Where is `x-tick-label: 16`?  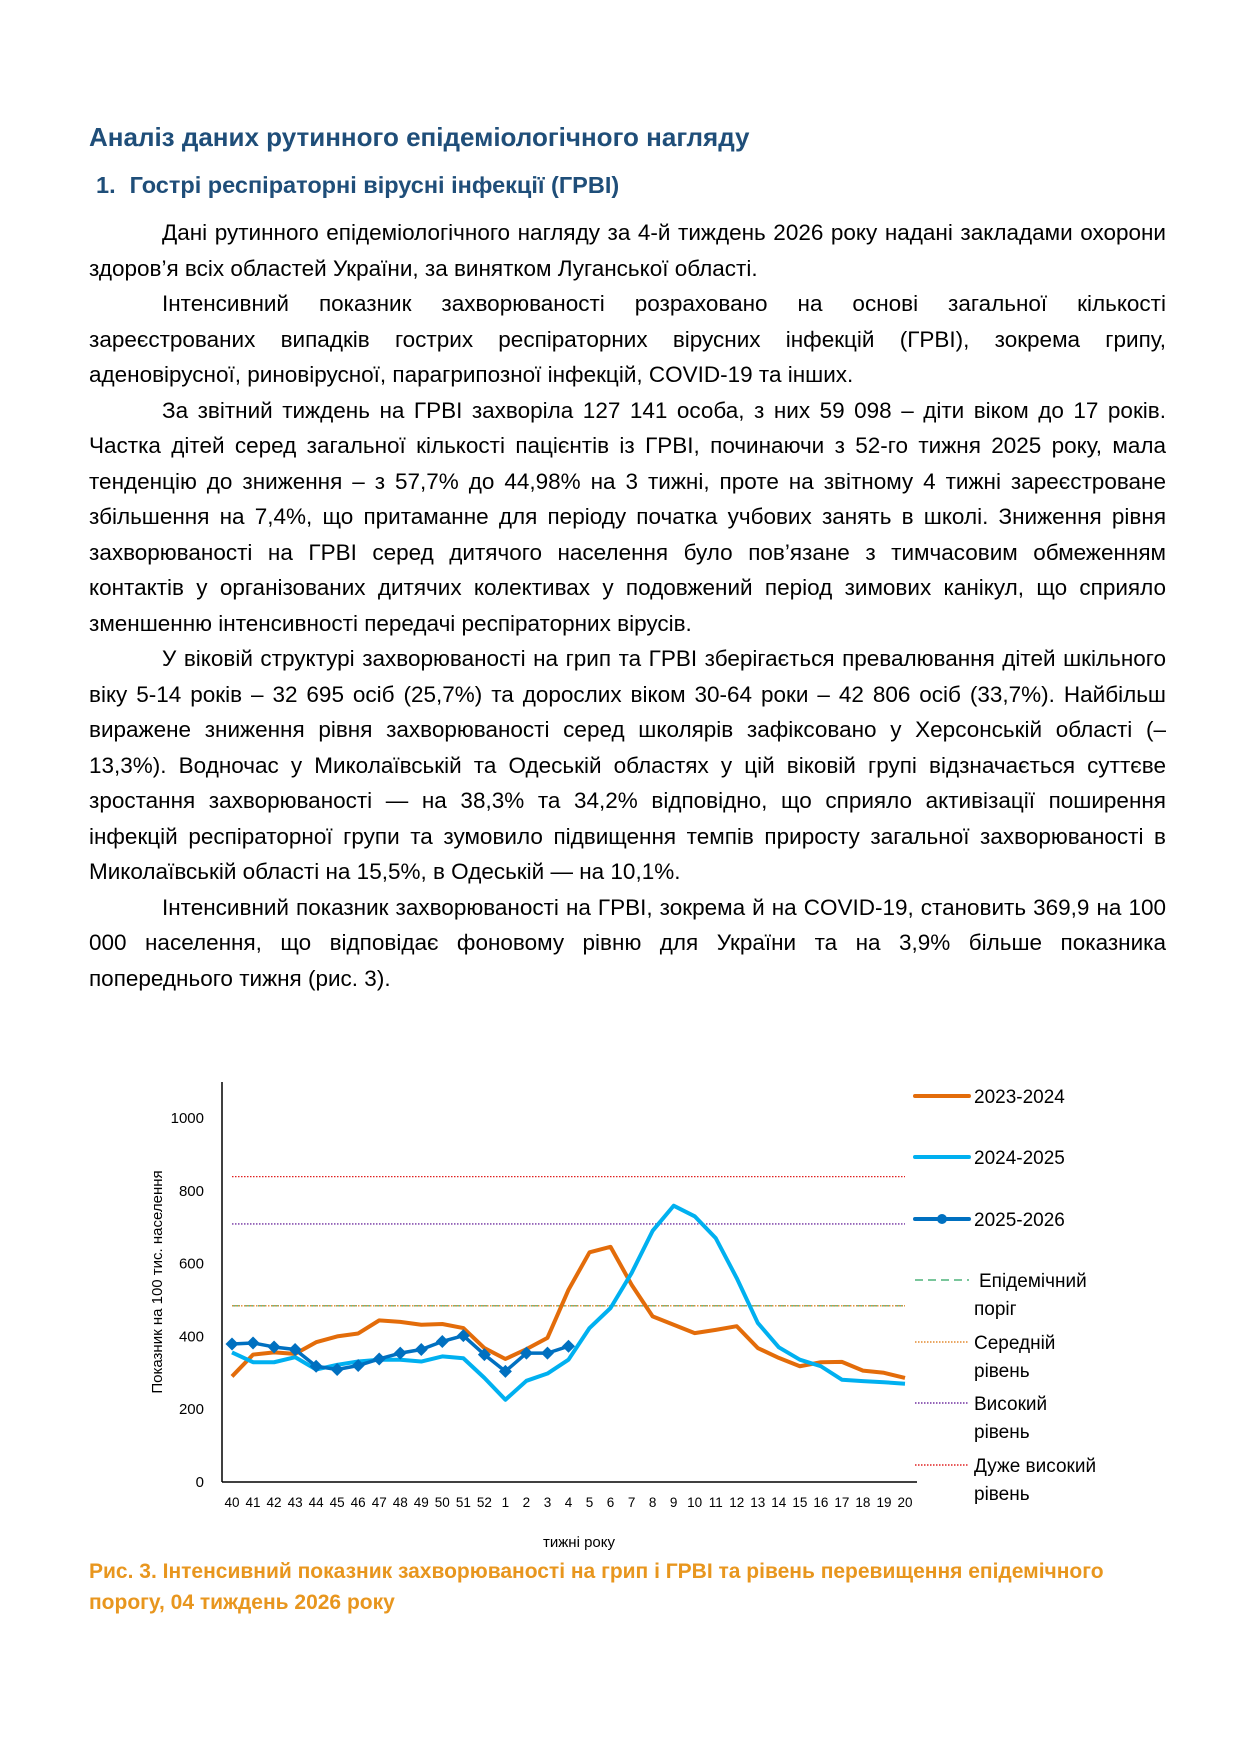 x-tick-label: 16 is located at coordinates (820, 1502).